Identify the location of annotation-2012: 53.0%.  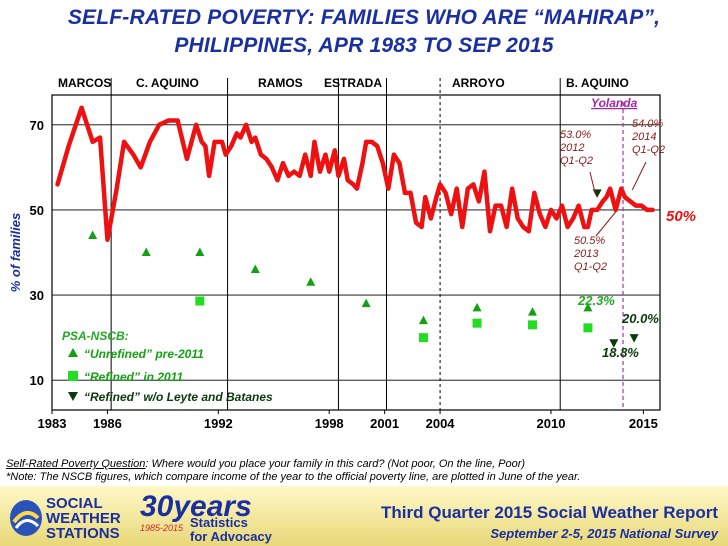
(575, 135).